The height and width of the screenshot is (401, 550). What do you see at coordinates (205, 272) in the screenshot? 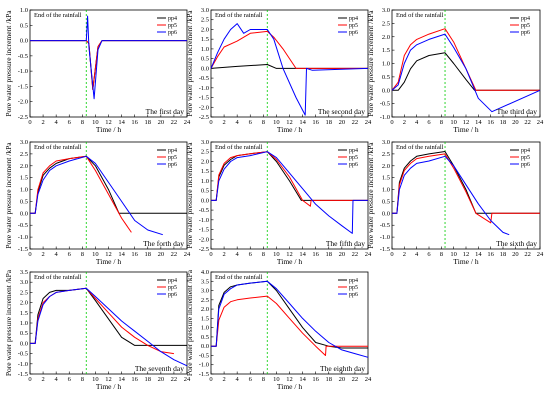
I see `y-tick-label: 4.0` at bounding box center [205, 272].